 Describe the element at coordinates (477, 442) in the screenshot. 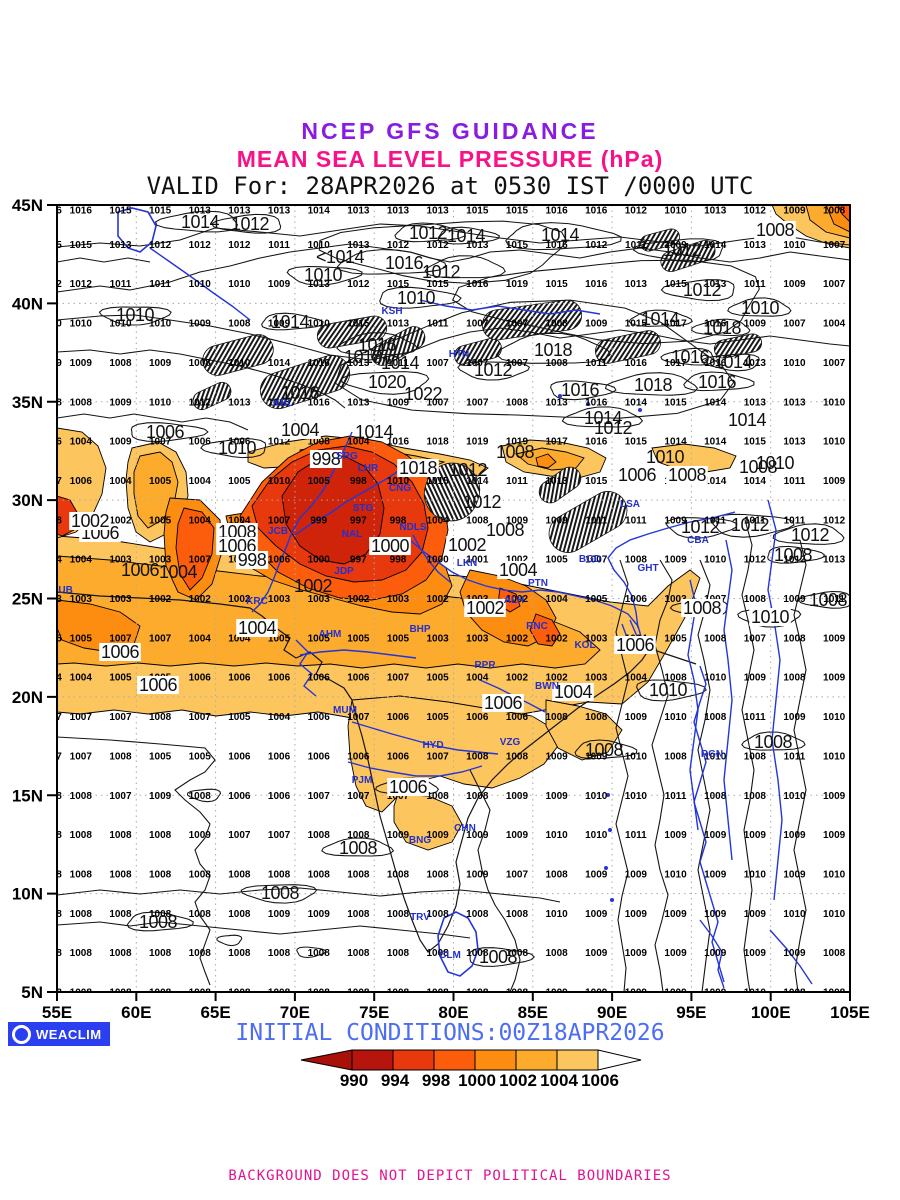

I see `grid-pressure-value: 1019` at that location.